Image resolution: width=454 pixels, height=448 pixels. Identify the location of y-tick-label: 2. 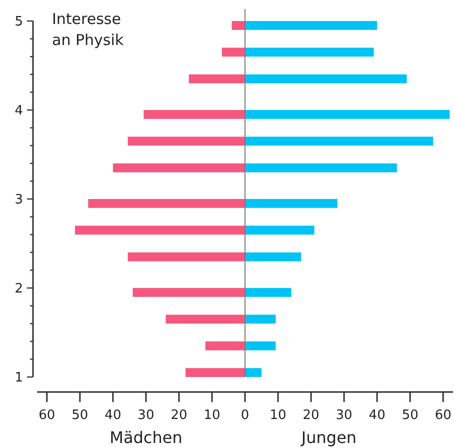
(18, 289).